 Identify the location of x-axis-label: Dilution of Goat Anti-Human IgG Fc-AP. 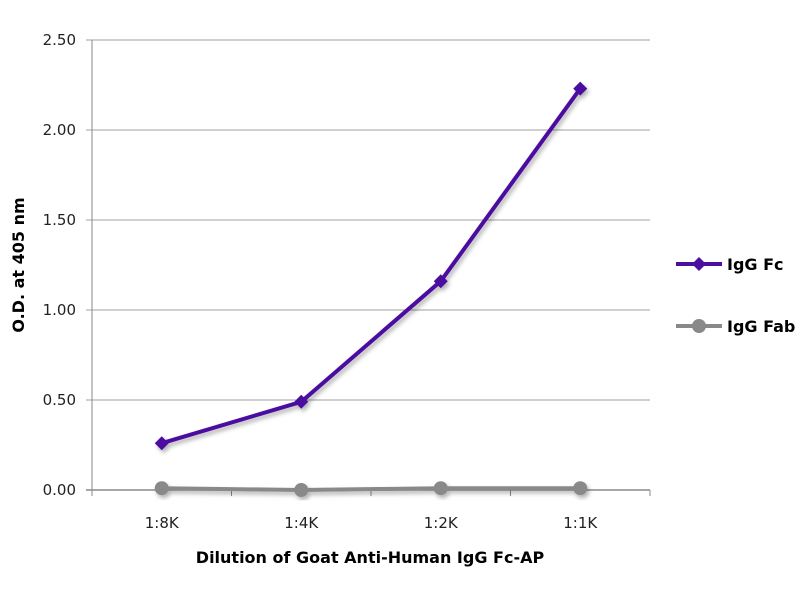
(370, 557).